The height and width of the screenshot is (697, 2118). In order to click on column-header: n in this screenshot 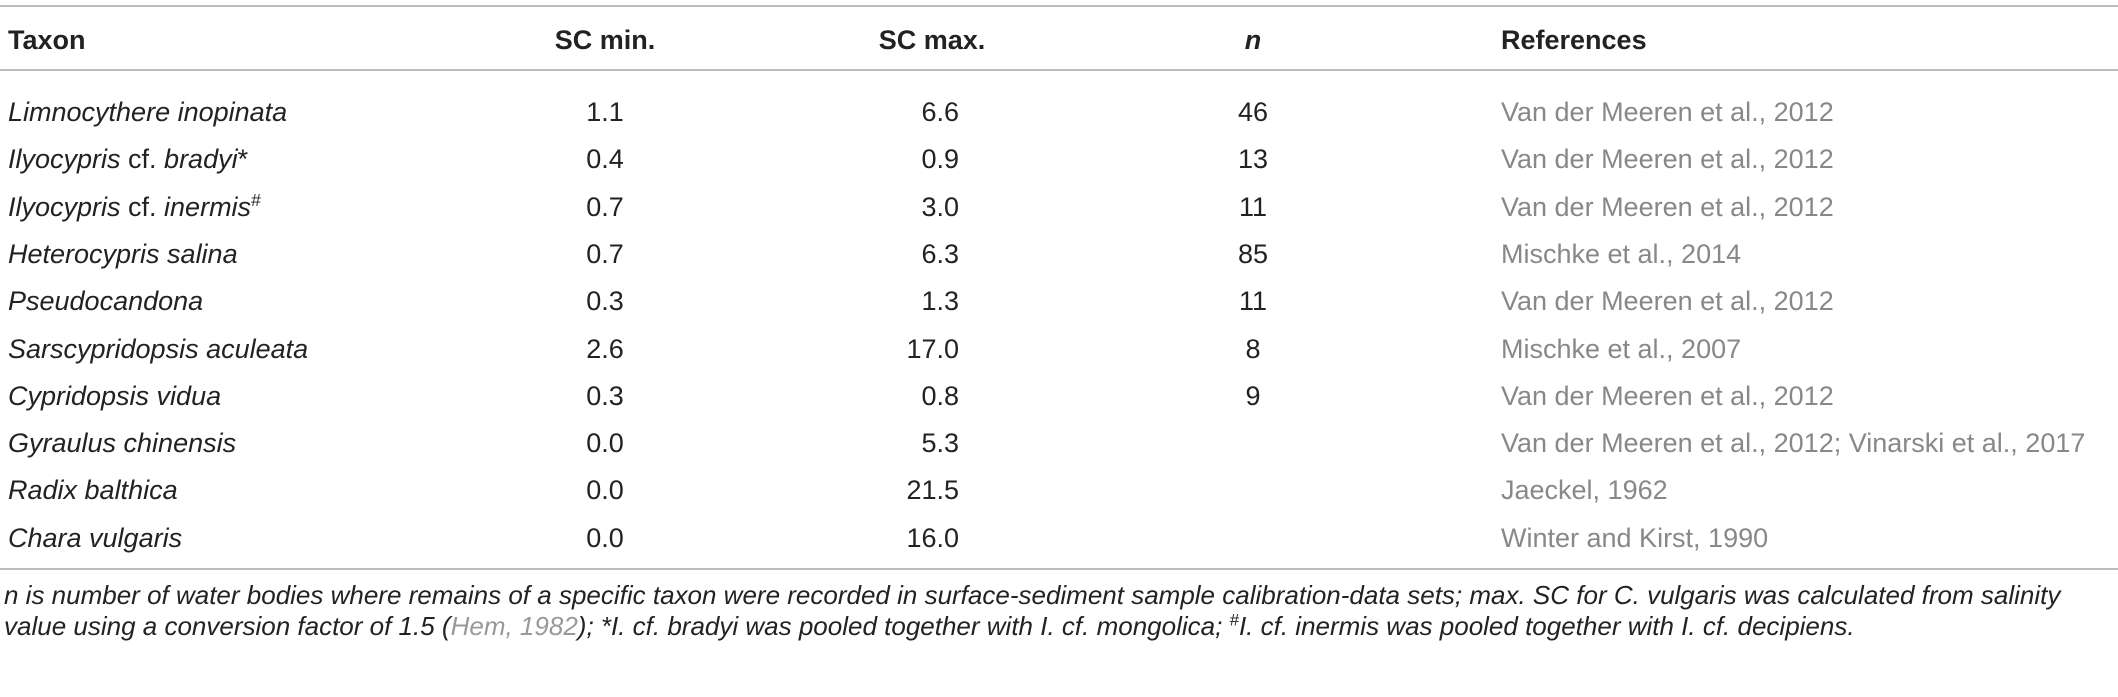, I will do `click(1253, 40)`.